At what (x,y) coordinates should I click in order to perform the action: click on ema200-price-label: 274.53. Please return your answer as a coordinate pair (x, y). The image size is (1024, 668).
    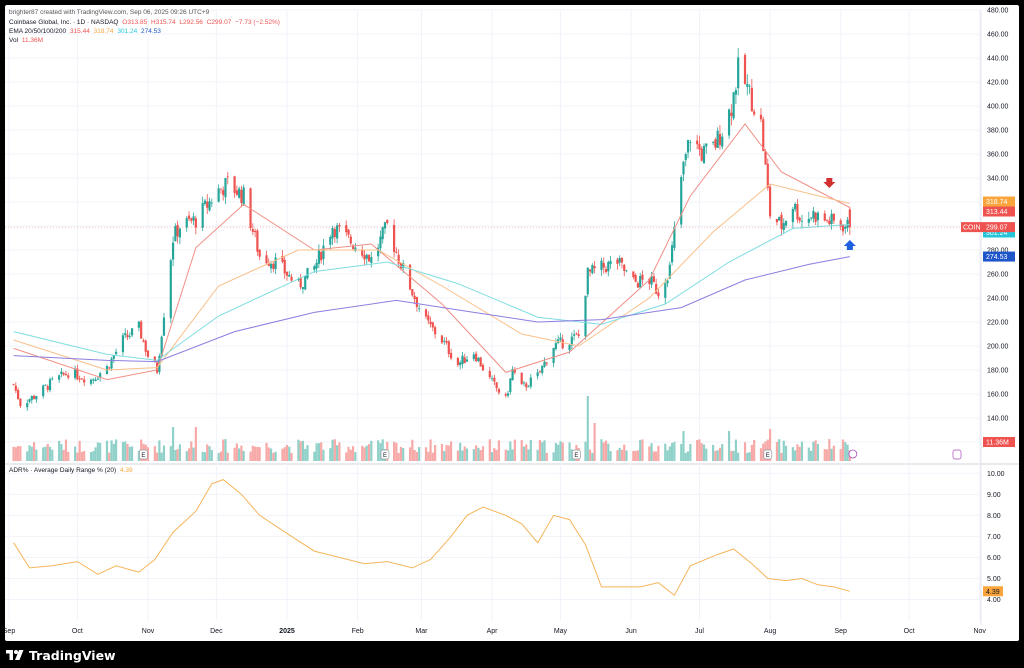
    Looking at the image, I should click on (997, 257).